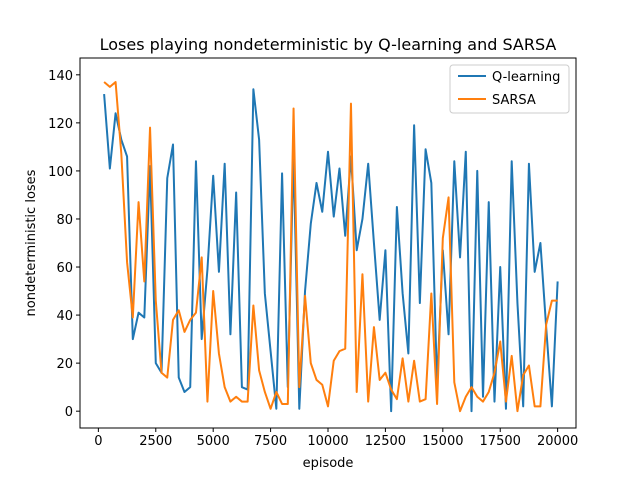  What do you see at coordinates (60, 124) in the screenshot?
I see `y-tick-label: 120` at bounding box center [60, 124].